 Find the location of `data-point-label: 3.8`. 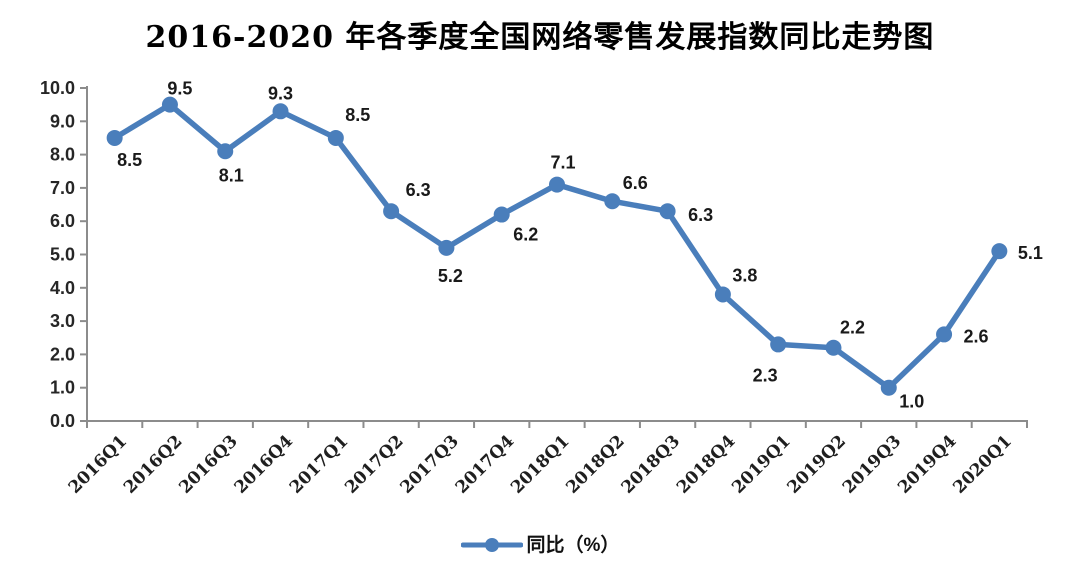

data-point-label: 3.8 is located at coordinates (744, 275).